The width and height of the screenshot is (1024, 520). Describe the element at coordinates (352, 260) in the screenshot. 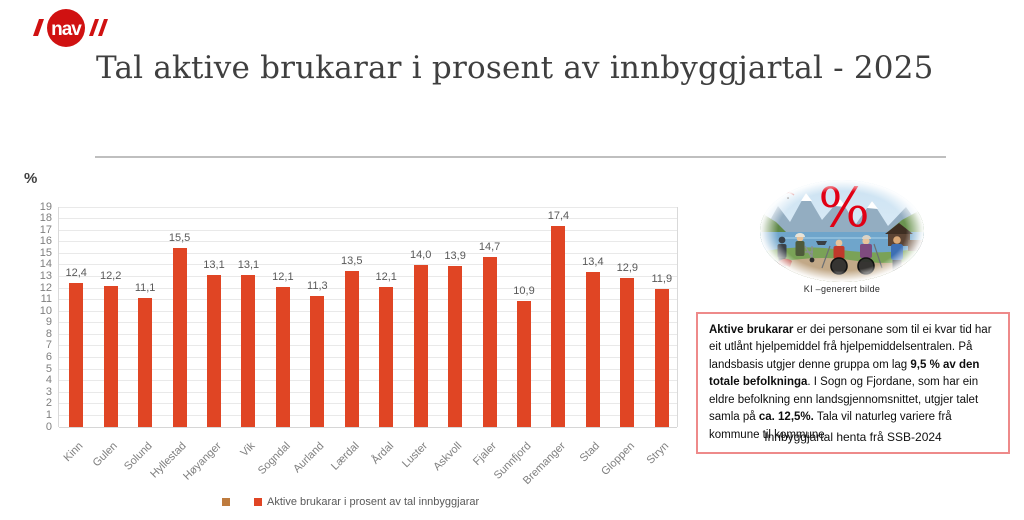

I see `bar-value-label: 13,5` at that location.